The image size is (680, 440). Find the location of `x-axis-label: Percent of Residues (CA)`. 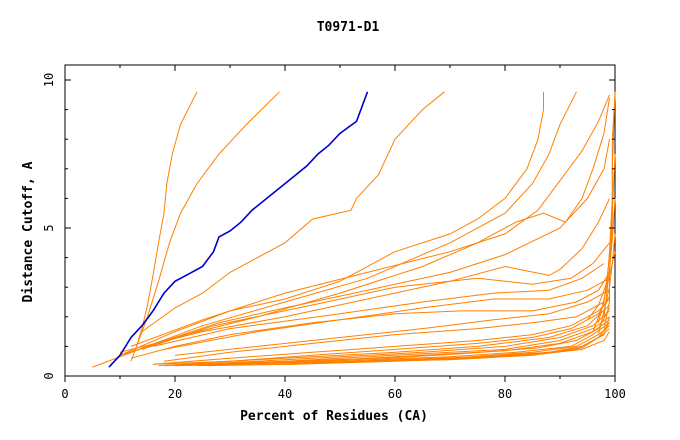

x-axis-label: Percent of Residues (CA) is located at coordinates (334, 416).